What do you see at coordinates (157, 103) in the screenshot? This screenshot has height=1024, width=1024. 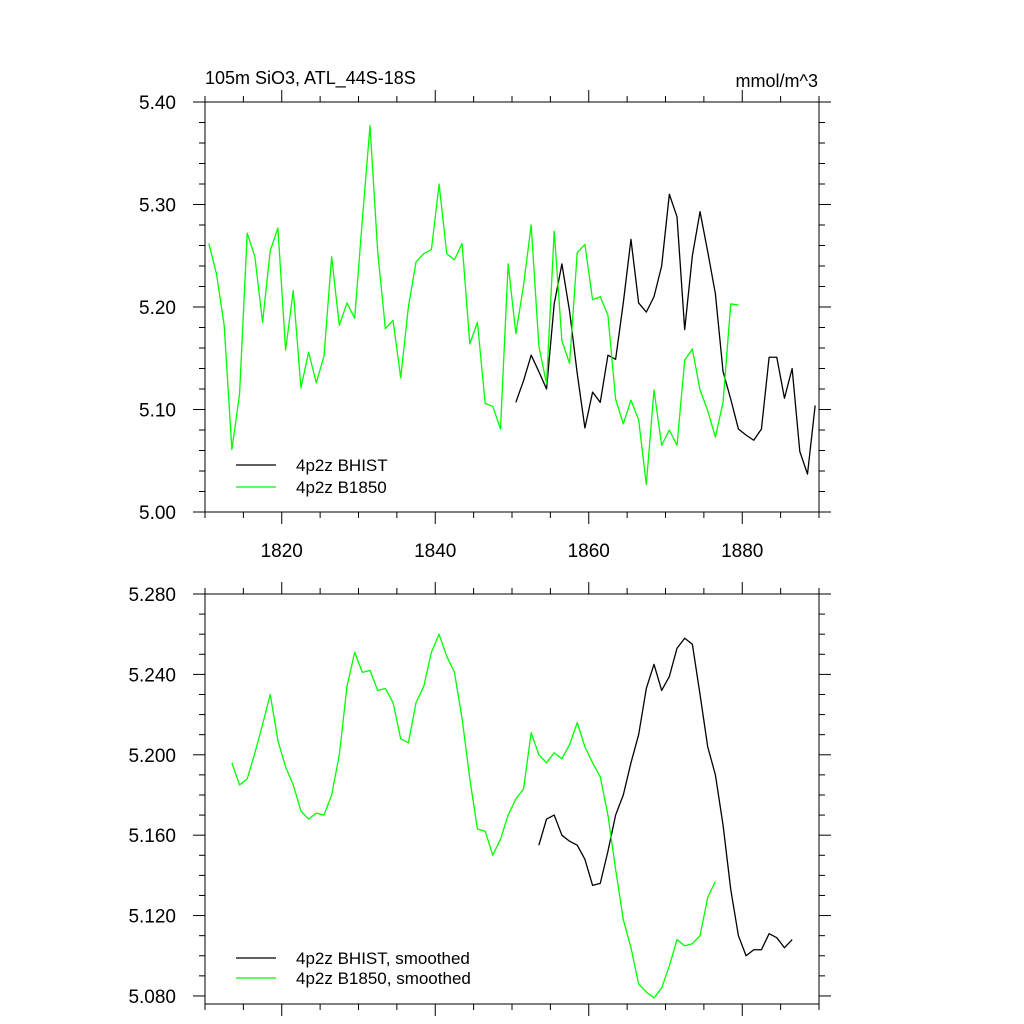 I see `top-y-tick-label: 5.40` at bounding box center [157, 103].